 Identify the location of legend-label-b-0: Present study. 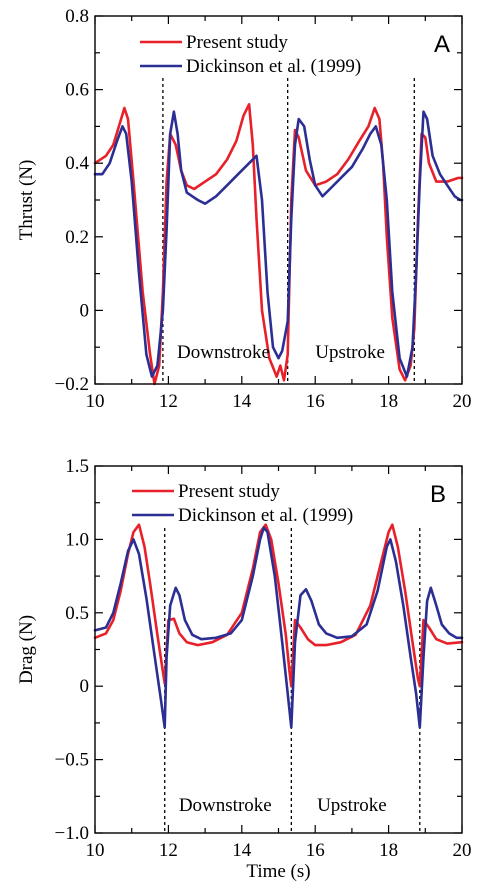
(229, 491).